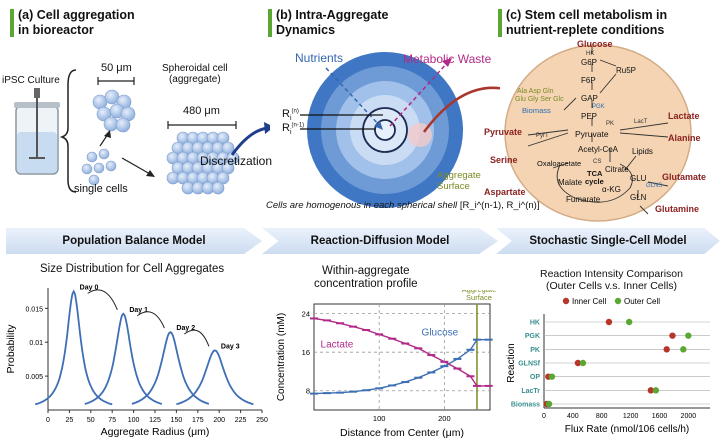  I want to click on metabolite-gap: GAP, so click(589, 98).